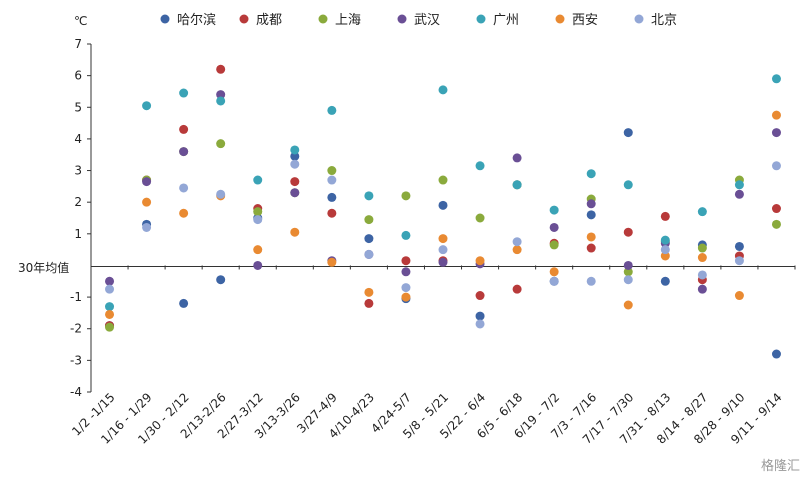 Image resolution: width=810 pixels, height=482 pixels. What do you see at coordinates (780, 466) in the screenshot?
I see `watermark: 格隆汇` at bounding box center [780, 466].